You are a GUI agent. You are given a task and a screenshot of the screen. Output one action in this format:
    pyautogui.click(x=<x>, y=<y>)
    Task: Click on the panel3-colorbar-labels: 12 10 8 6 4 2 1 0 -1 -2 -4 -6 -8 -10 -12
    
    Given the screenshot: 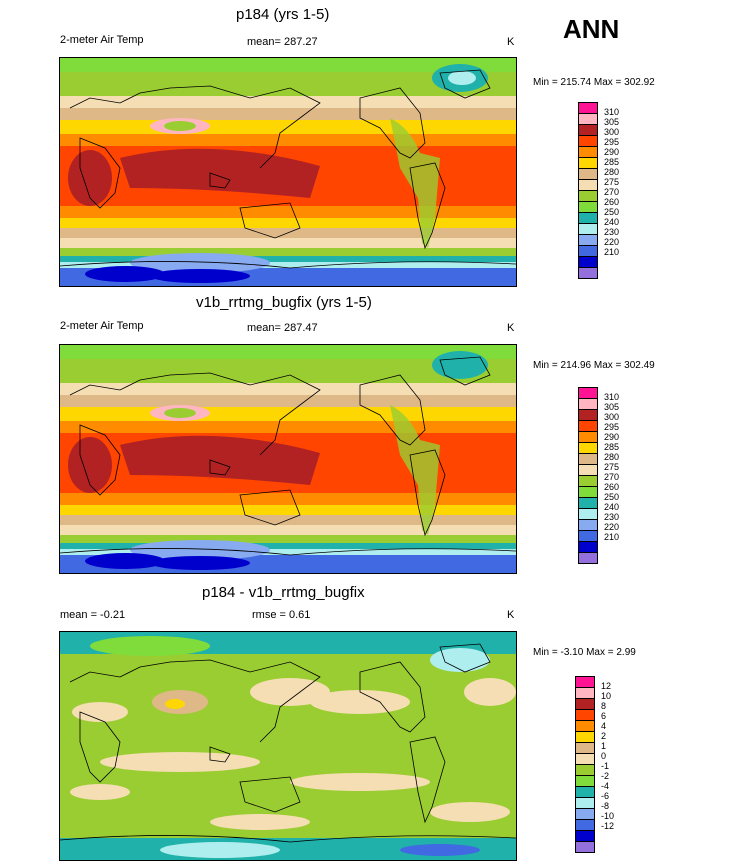 What is the action you would take?
    pyautogui.click(x=607, y=756)
    